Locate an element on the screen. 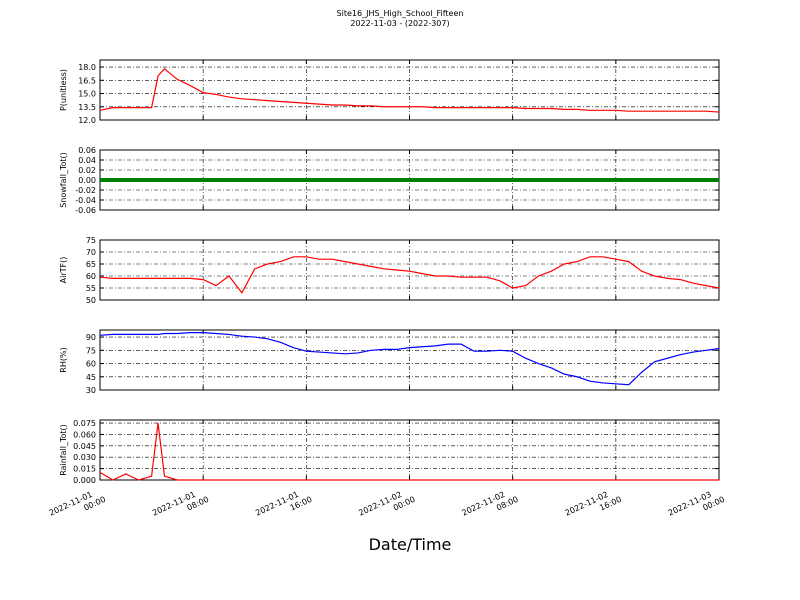 The height and width of the screenshot is (600, 800). y-tick-label: 70 is located at coordinates (91, 252).